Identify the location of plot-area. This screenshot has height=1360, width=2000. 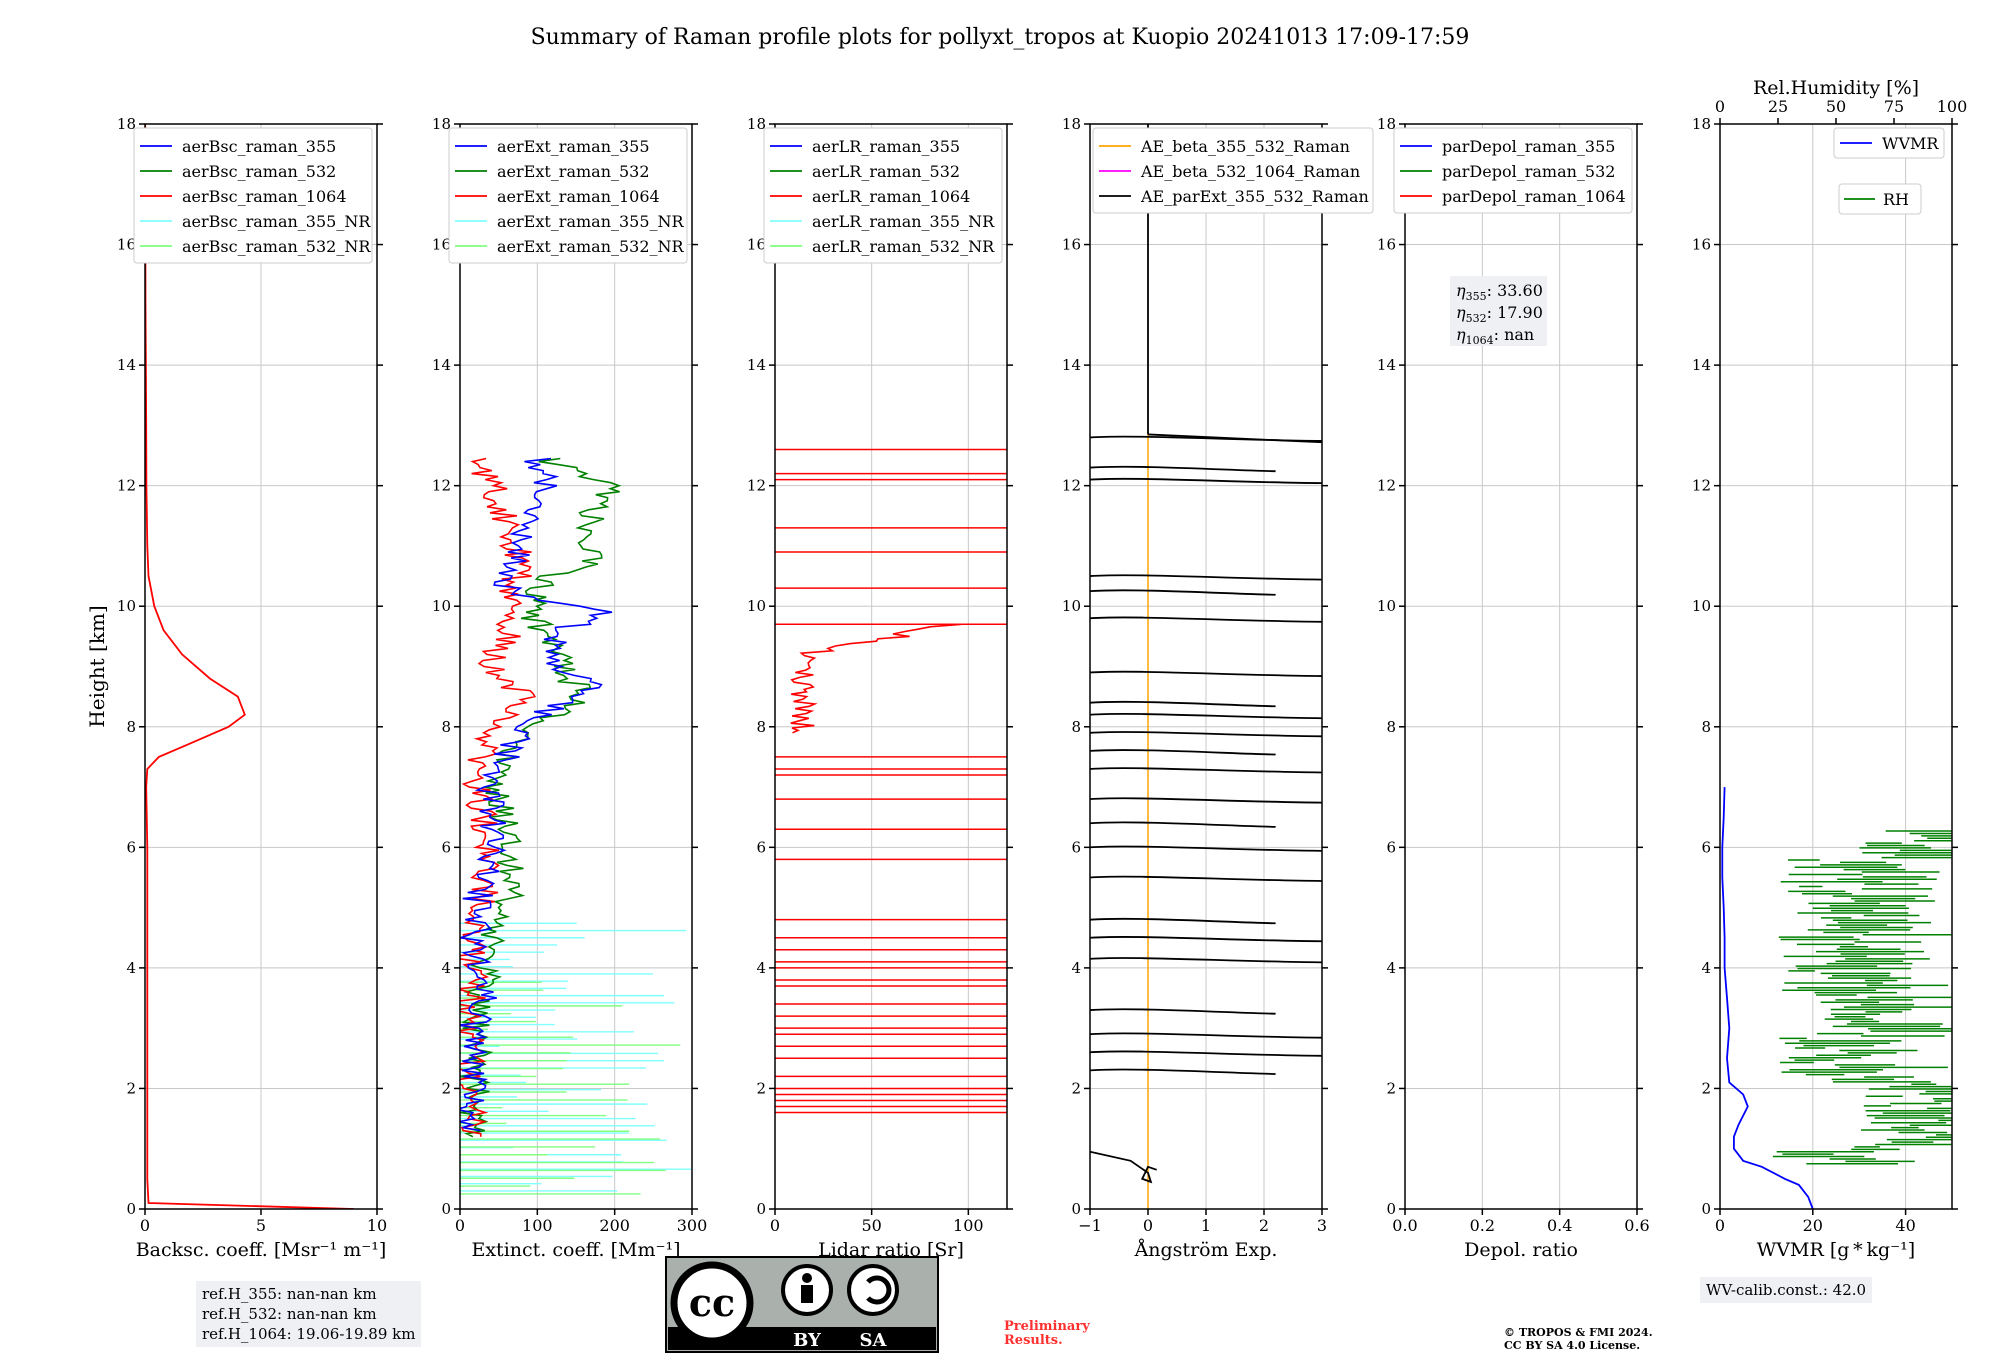
(576, 826).